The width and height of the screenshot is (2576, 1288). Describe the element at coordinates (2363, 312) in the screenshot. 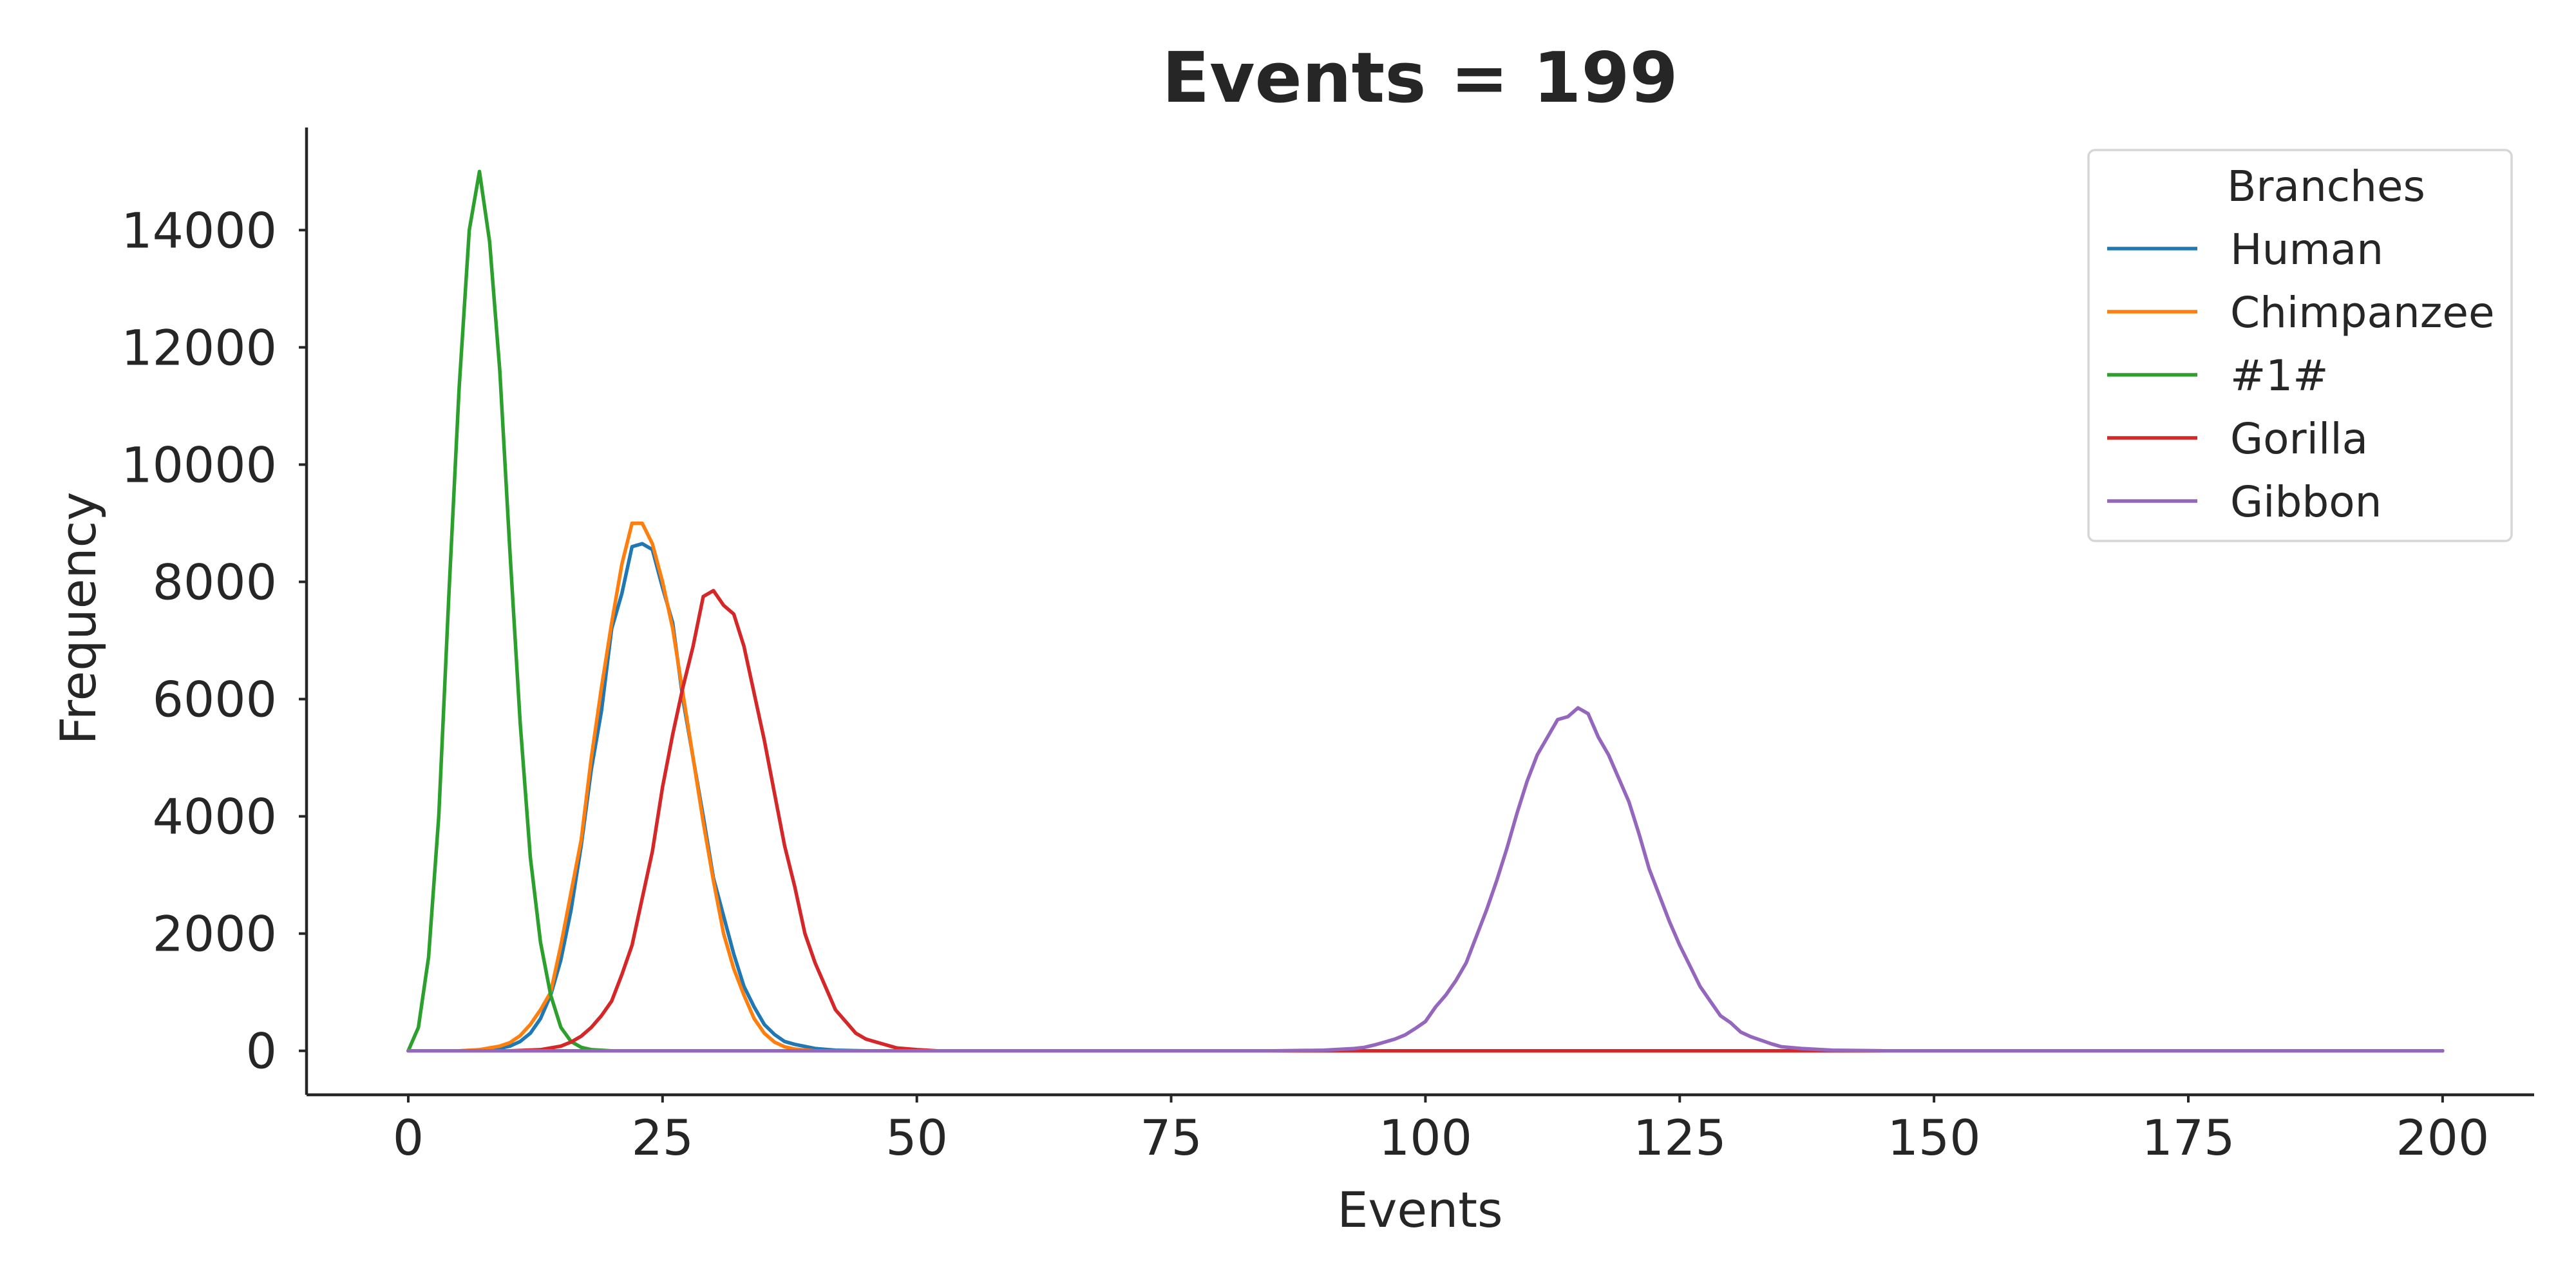

I see `legend-label: Chimpanzee` at that location.